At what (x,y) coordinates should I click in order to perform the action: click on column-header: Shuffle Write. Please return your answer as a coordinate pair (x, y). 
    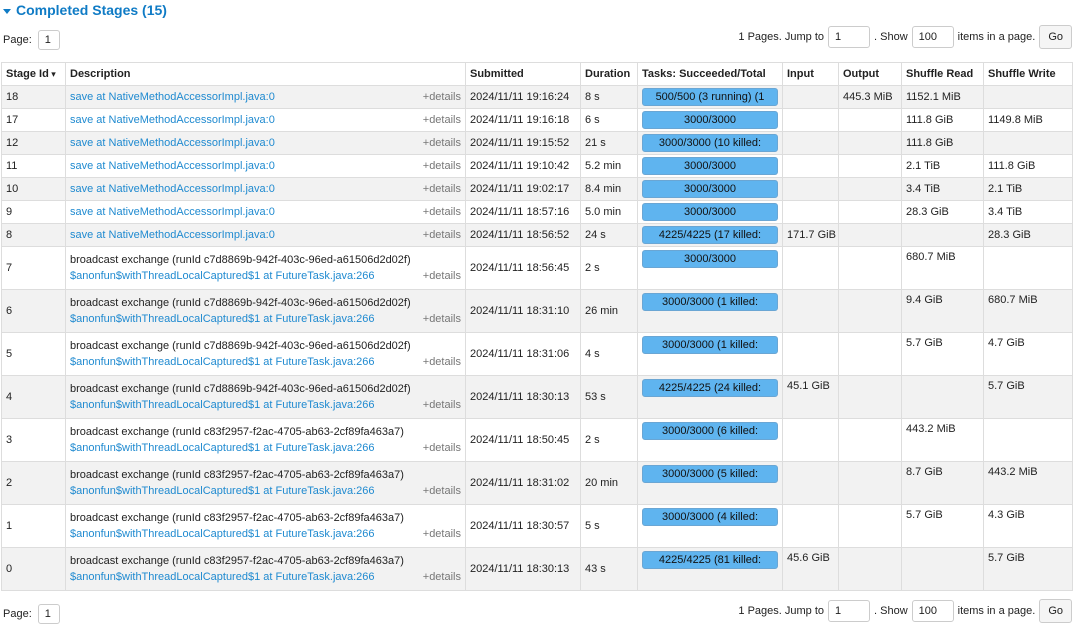
    Looking at the image, I should click on (1028, 74).